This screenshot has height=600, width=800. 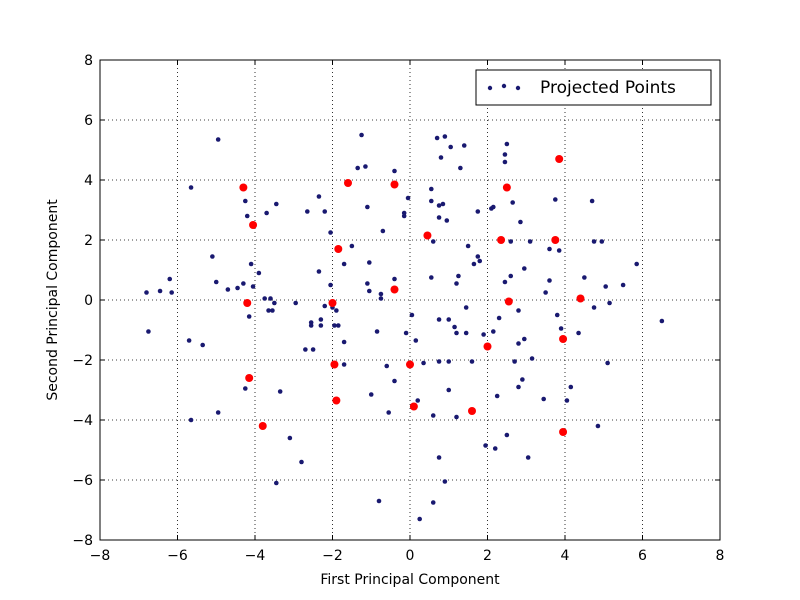 I want to click on y-tick-label: −4, so click(x=82, y=421).